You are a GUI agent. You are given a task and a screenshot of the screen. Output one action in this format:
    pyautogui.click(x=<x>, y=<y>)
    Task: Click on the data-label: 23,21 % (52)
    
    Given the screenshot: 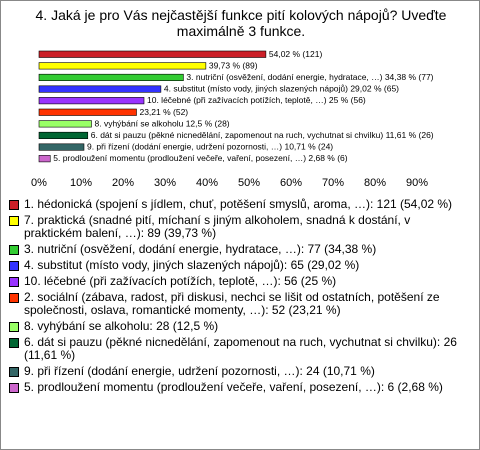 What is the action you would take?
    pyautogui.click(x=163, y=112)
    